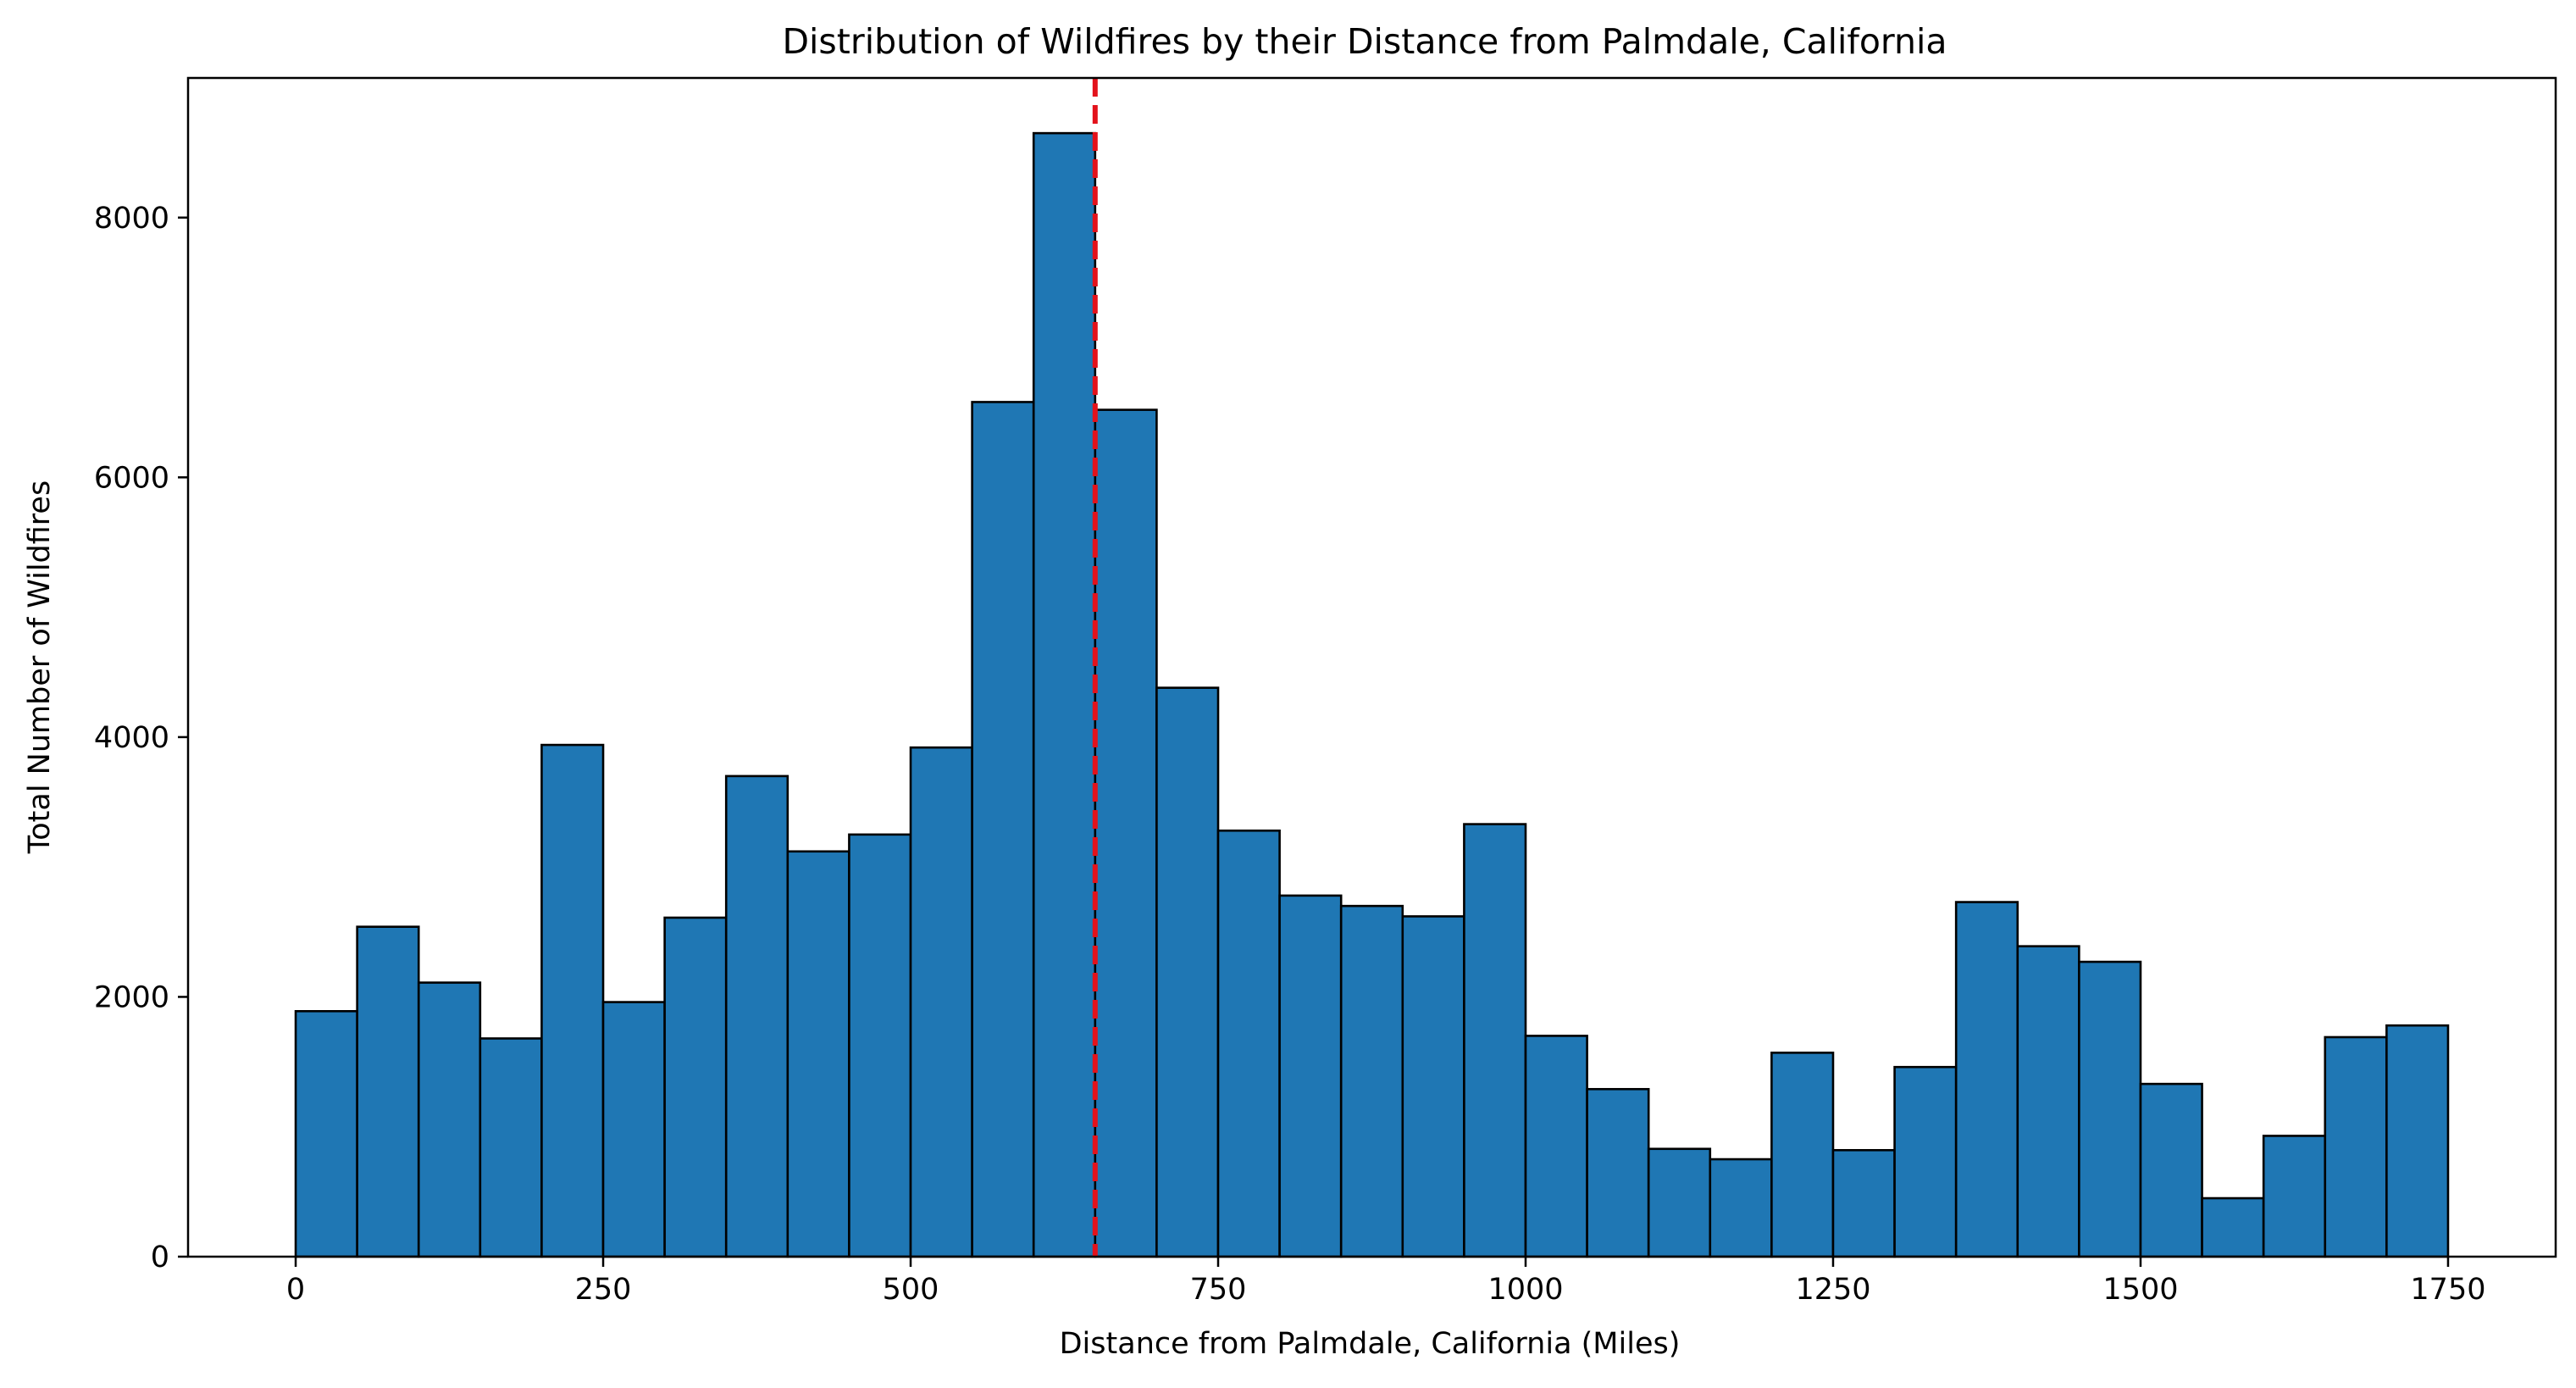 Image resolution: width=2576 pixels, height=1388 pixels. What do you see at coordinates (603, 1290) in the screenshot?
I see `x-tick-label: 250` at bounding box center [603, 1290].